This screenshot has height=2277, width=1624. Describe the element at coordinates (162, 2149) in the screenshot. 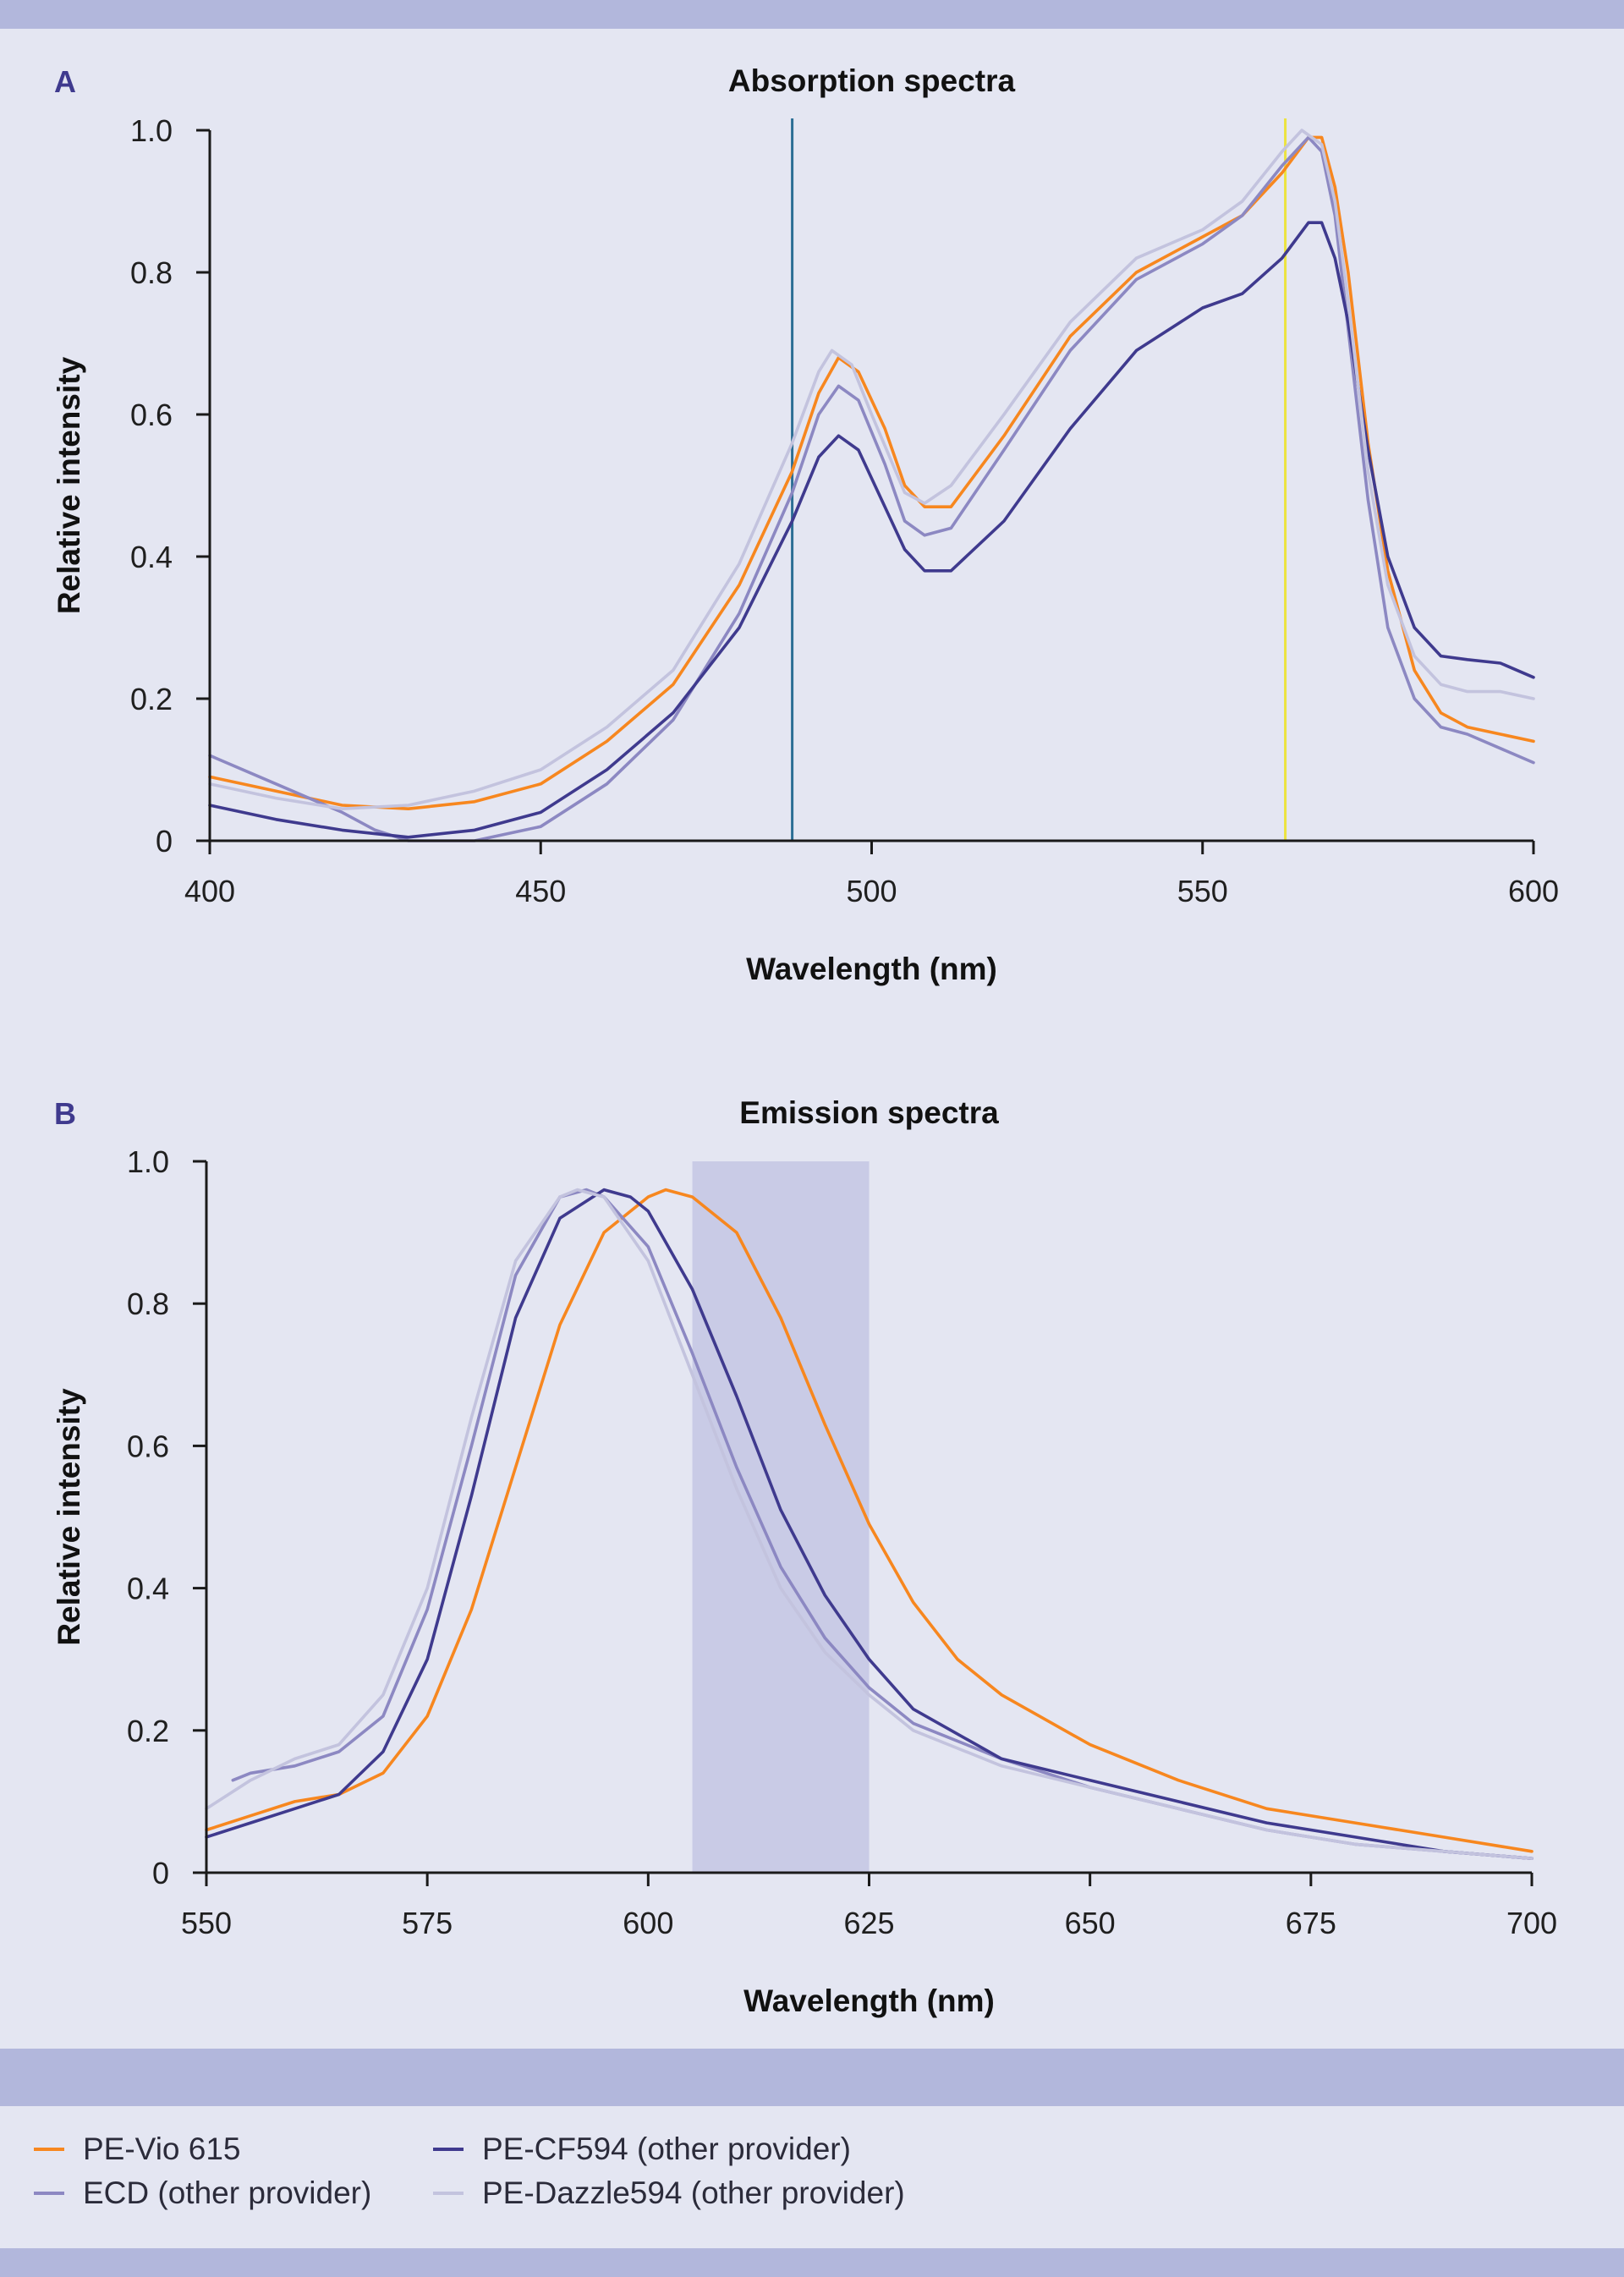

I see `legend-label: PE-Vio 615` at that location.